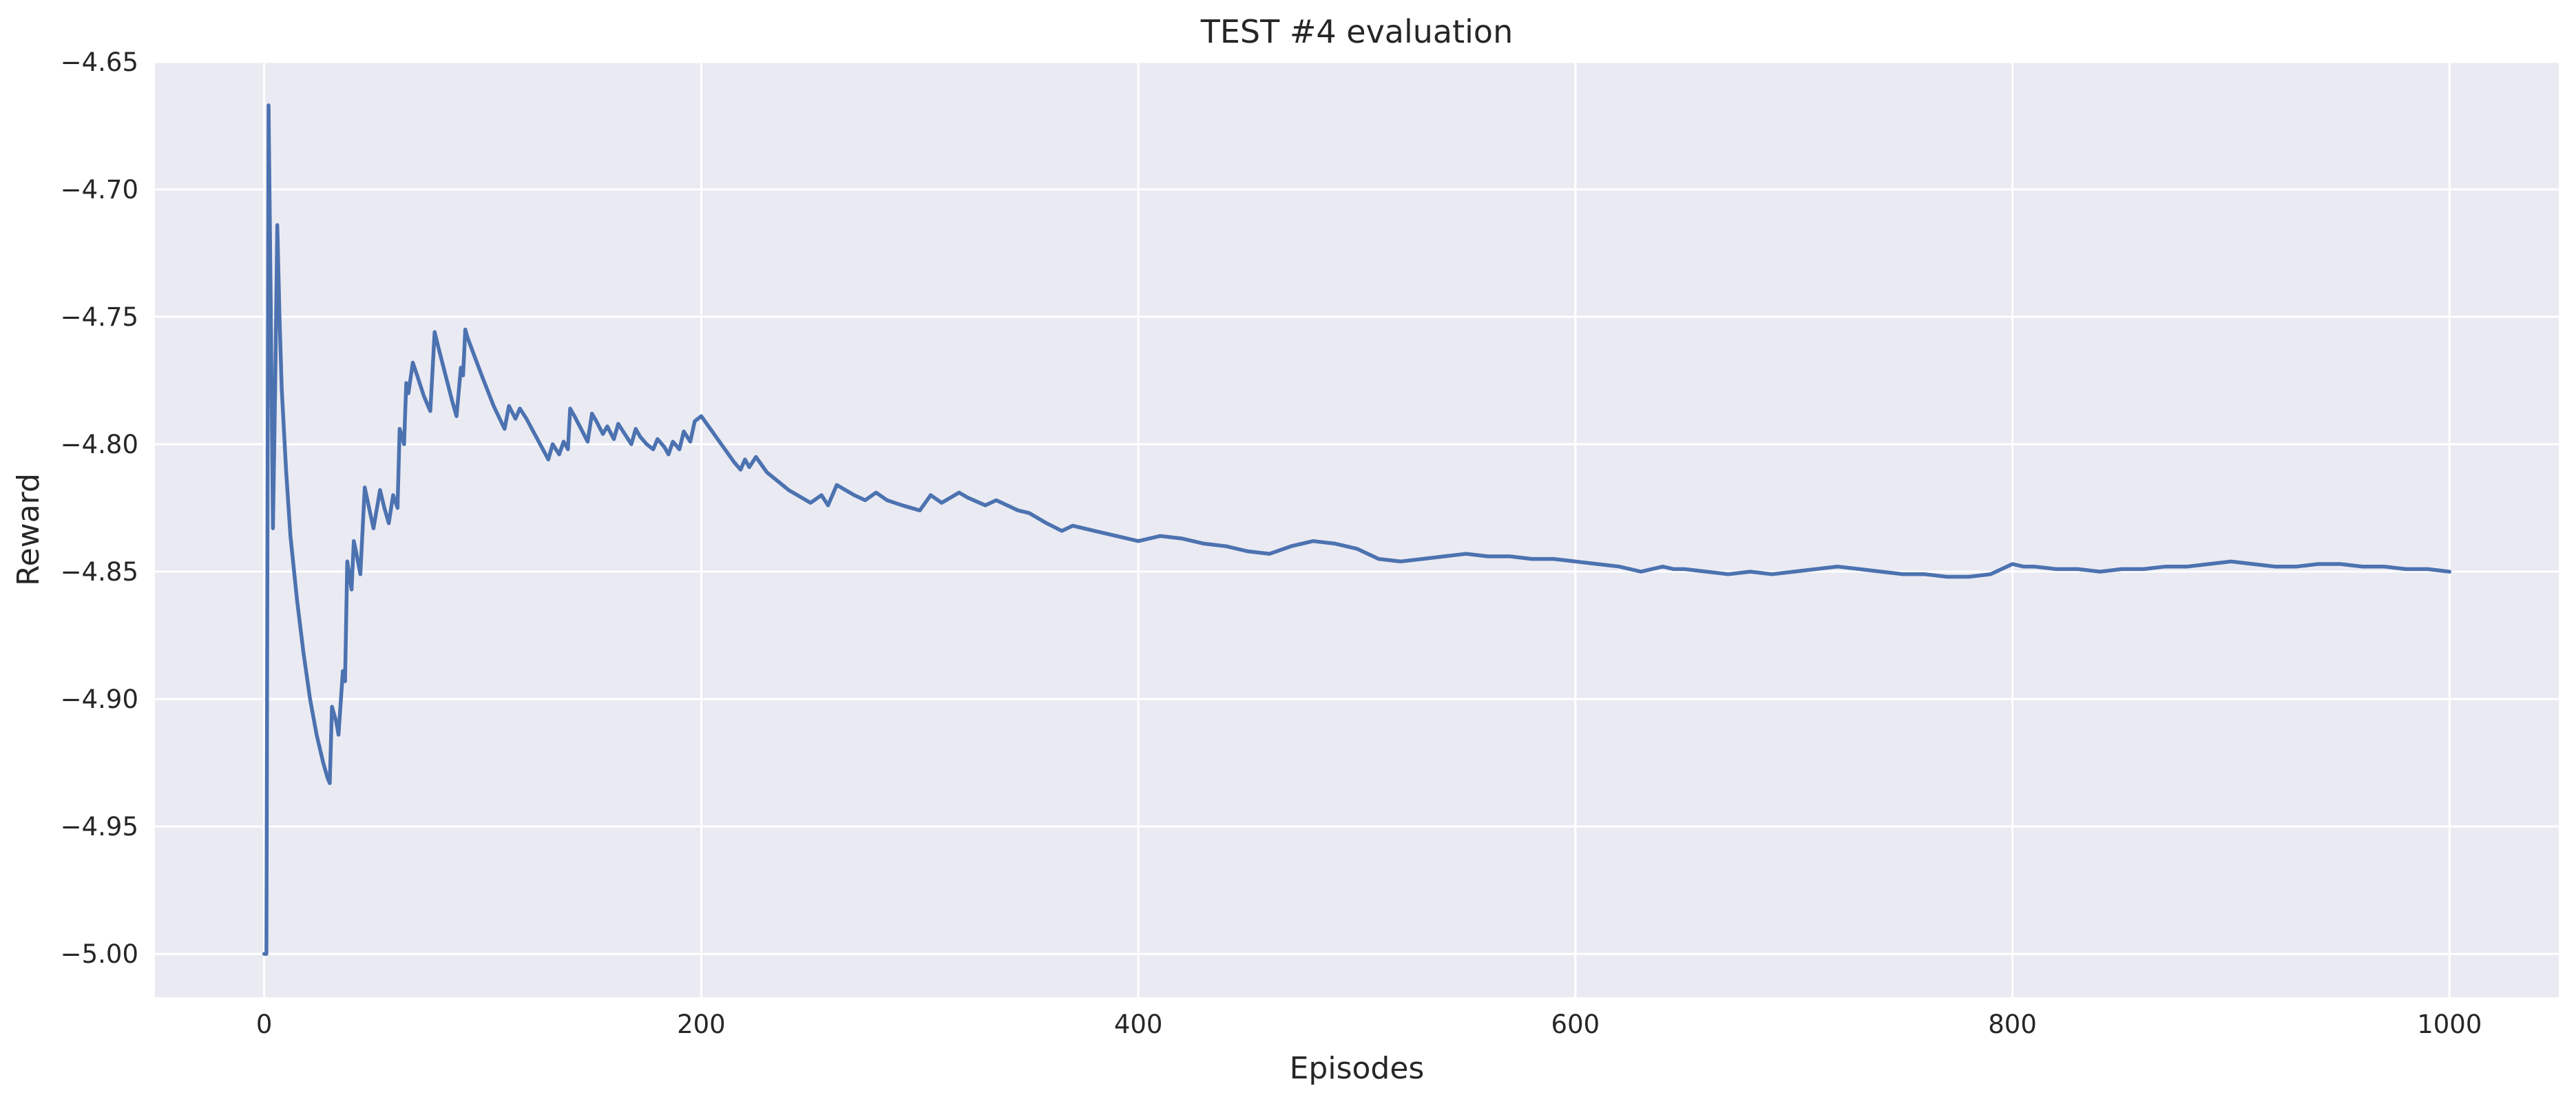  What do you see at coordinates (99, 62) in the screenshot?
I see `y-tick-label: −4.65` at bounding box center [99, 62].